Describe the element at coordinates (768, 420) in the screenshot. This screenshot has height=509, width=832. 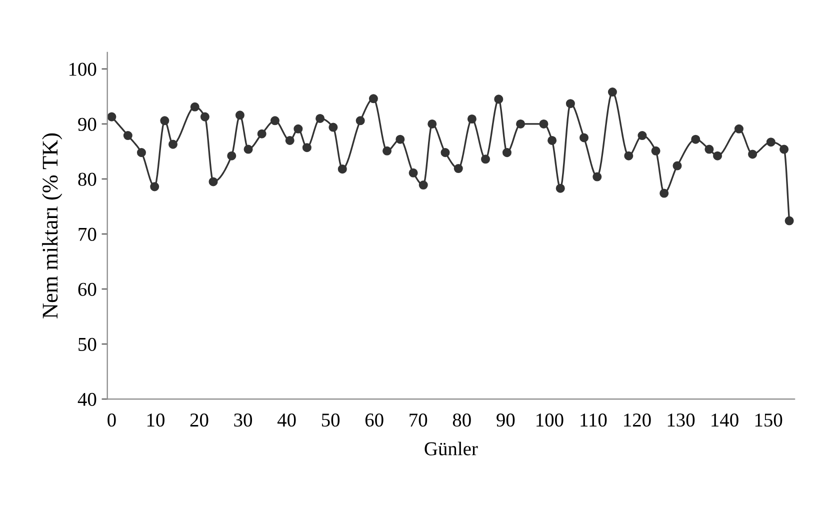
I see `x-tick-label: 150` at that location.